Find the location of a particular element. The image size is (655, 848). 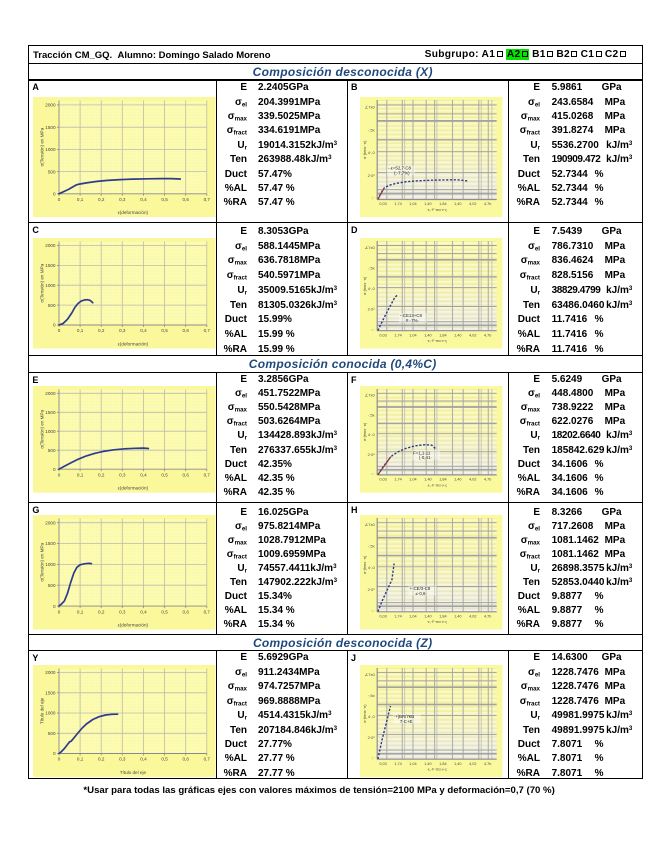

svg-text: 0,03 is located at coordinates (383, 335).